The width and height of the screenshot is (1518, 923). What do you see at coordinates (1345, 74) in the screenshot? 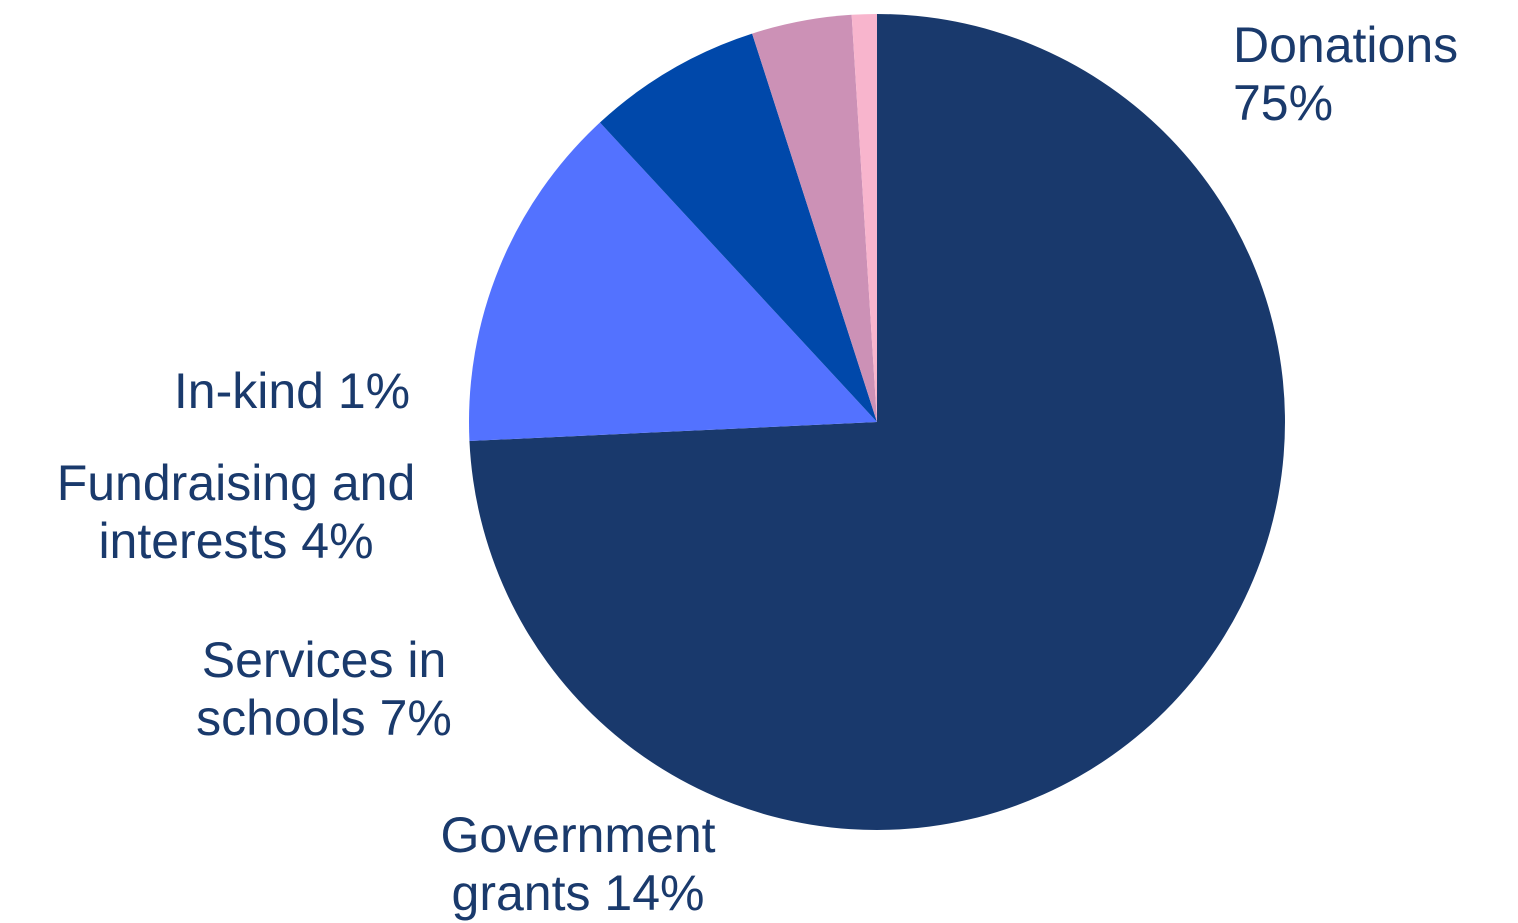
I see `slice-label: Donations 75%` at bounding box center [1345, 74].